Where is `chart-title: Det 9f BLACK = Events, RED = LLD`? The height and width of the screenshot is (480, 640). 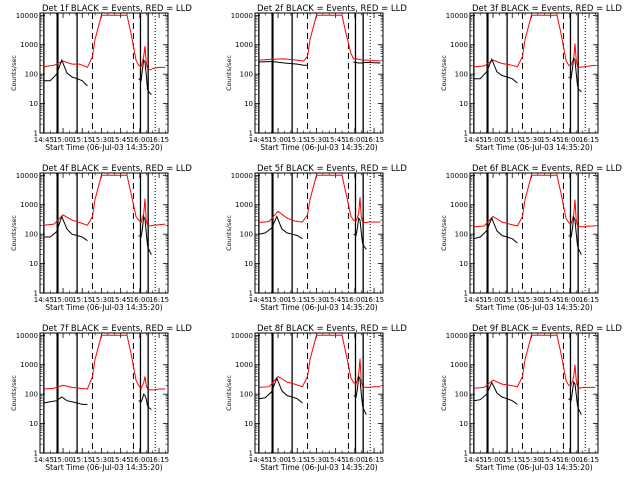 chart-title: Det 9f BLACK = Events, RED = LLD is located at coordinates (547, 329).